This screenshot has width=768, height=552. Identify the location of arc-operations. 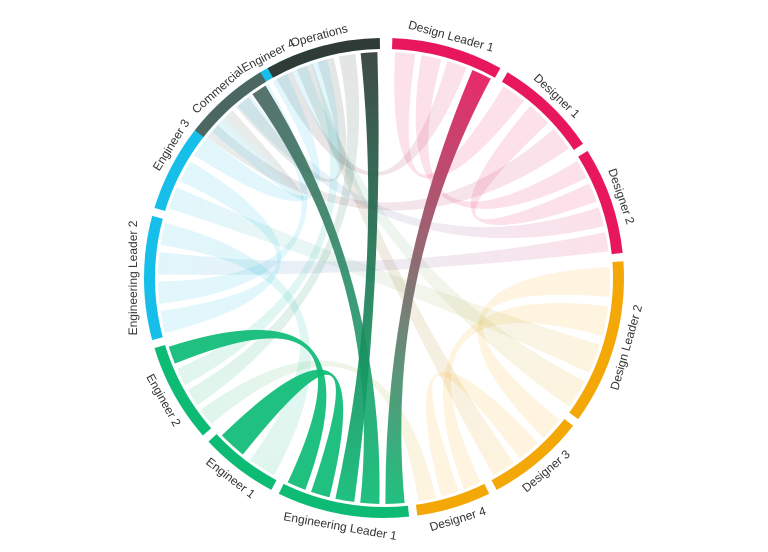
(324, 58).